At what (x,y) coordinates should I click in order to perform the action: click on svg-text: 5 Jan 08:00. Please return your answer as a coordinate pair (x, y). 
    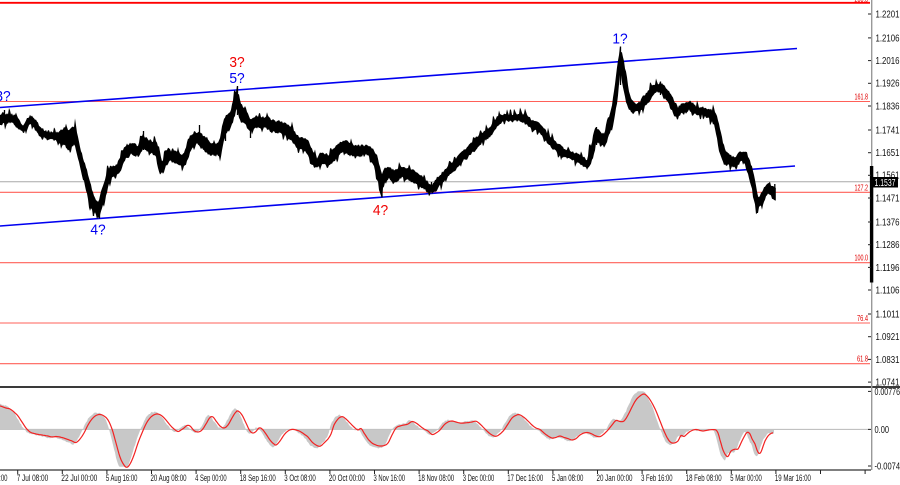
    Looking at the image, I should click on (568, 478).